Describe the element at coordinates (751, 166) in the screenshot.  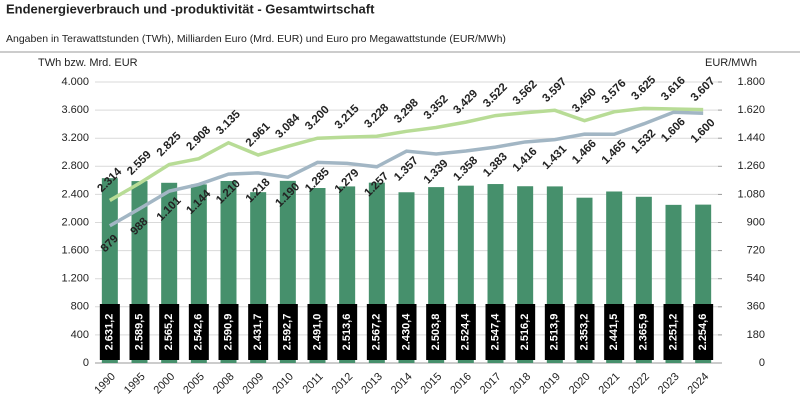
I see `y2-tick-label: 1.260` at that location.